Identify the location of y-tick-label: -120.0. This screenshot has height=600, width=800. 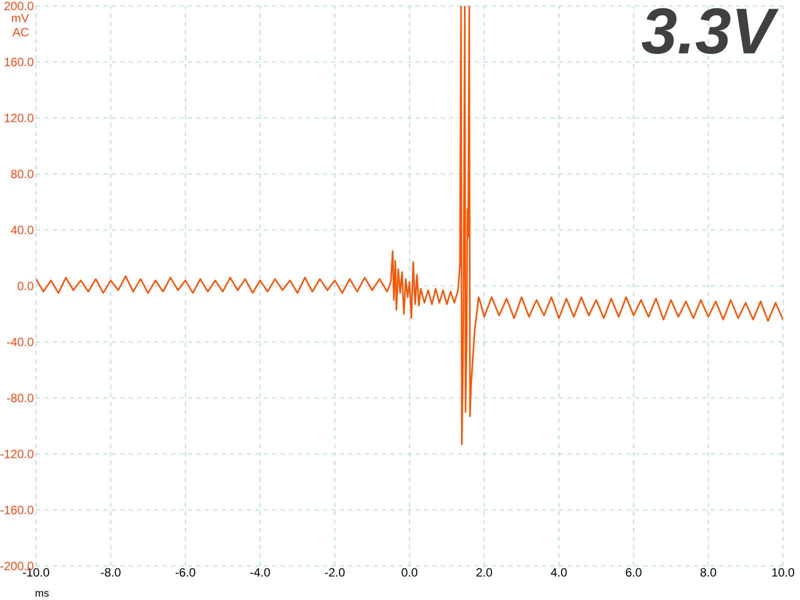
(17, 454).